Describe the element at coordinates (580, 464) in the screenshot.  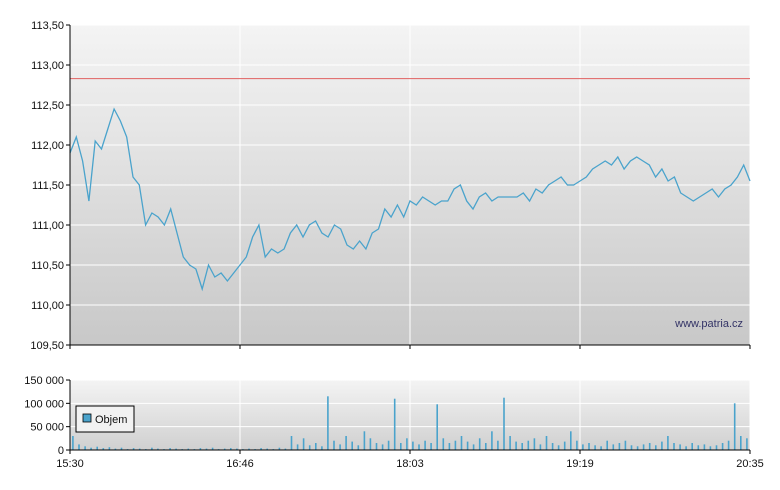
I see `x-tick-label: 19:19` at that location.